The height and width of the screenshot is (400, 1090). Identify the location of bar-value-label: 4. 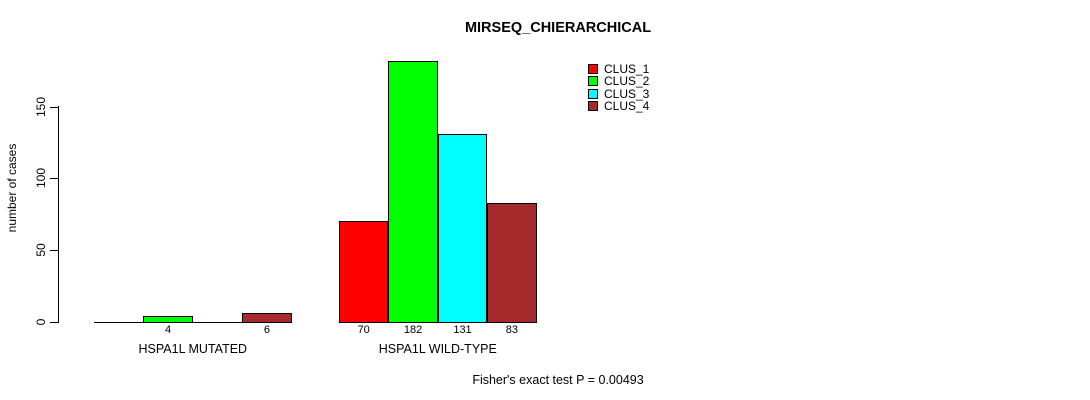
(168, 329).